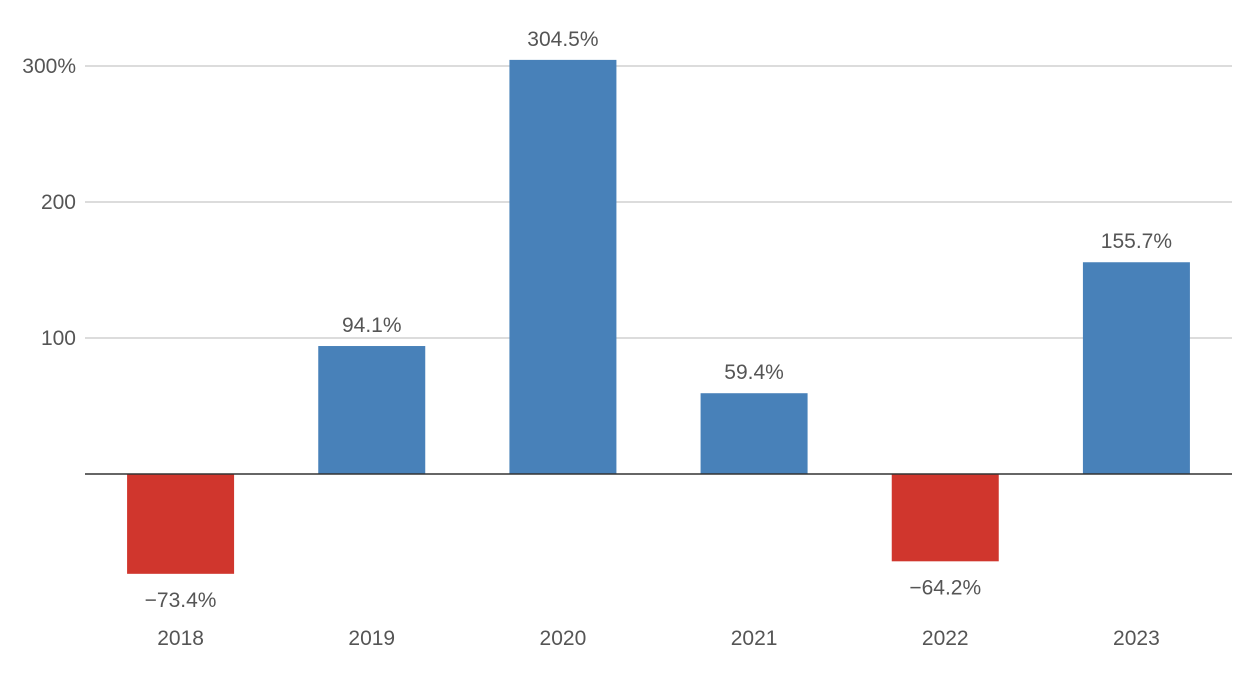 The width and height of the screenshot is (1258, 687). Describe the element at coordinates (562, 39) in the screenshot. I see `value-label-2020: 304.5%` at that location.